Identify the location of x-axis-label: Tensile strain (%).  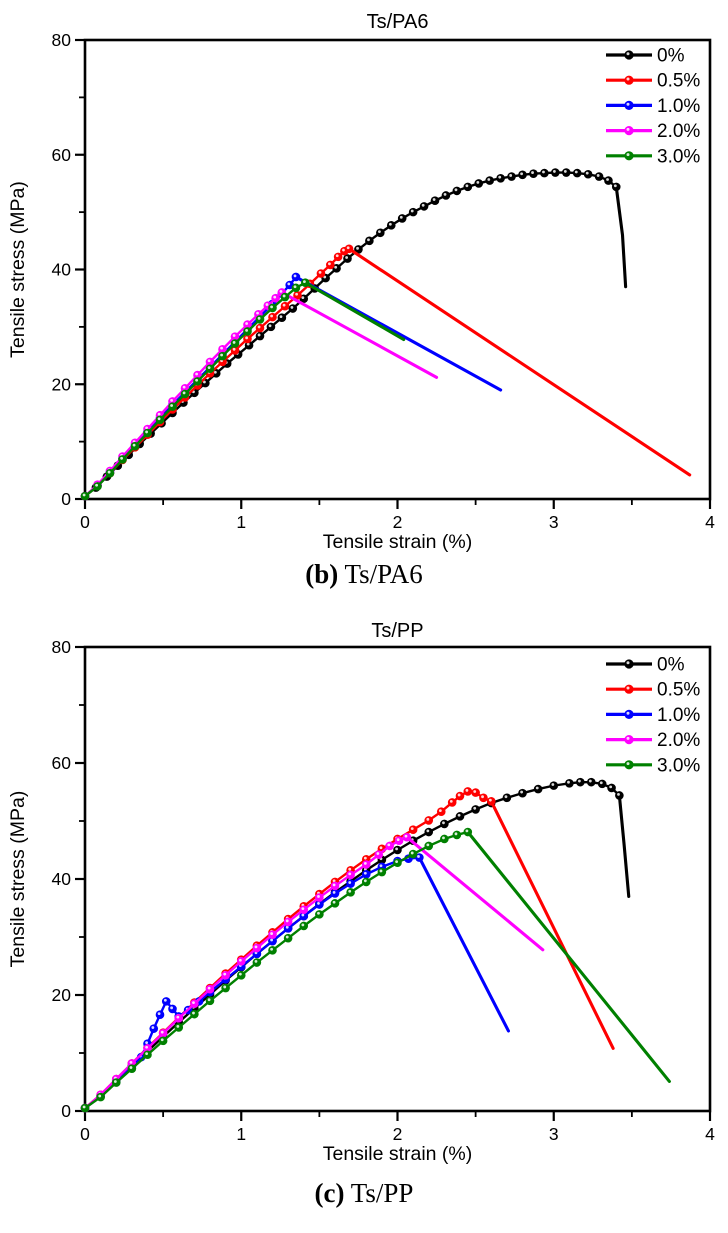
(398, 1154).